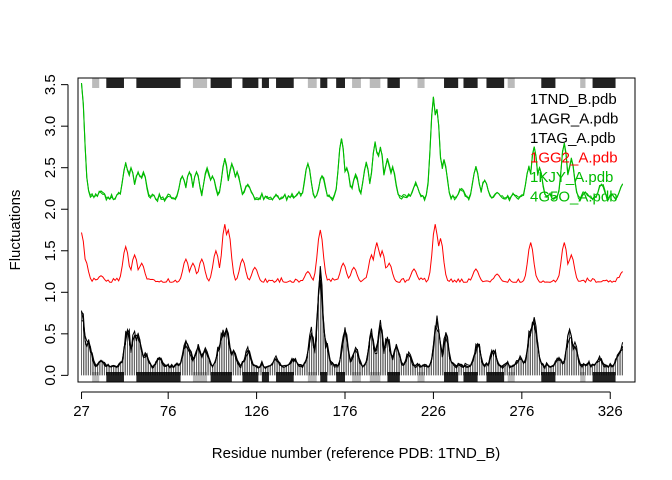  What do you see at coordinates (50, 84) in the screenshot?
I see `y-tick-label: 3.5` at bounding box center [50, 84].